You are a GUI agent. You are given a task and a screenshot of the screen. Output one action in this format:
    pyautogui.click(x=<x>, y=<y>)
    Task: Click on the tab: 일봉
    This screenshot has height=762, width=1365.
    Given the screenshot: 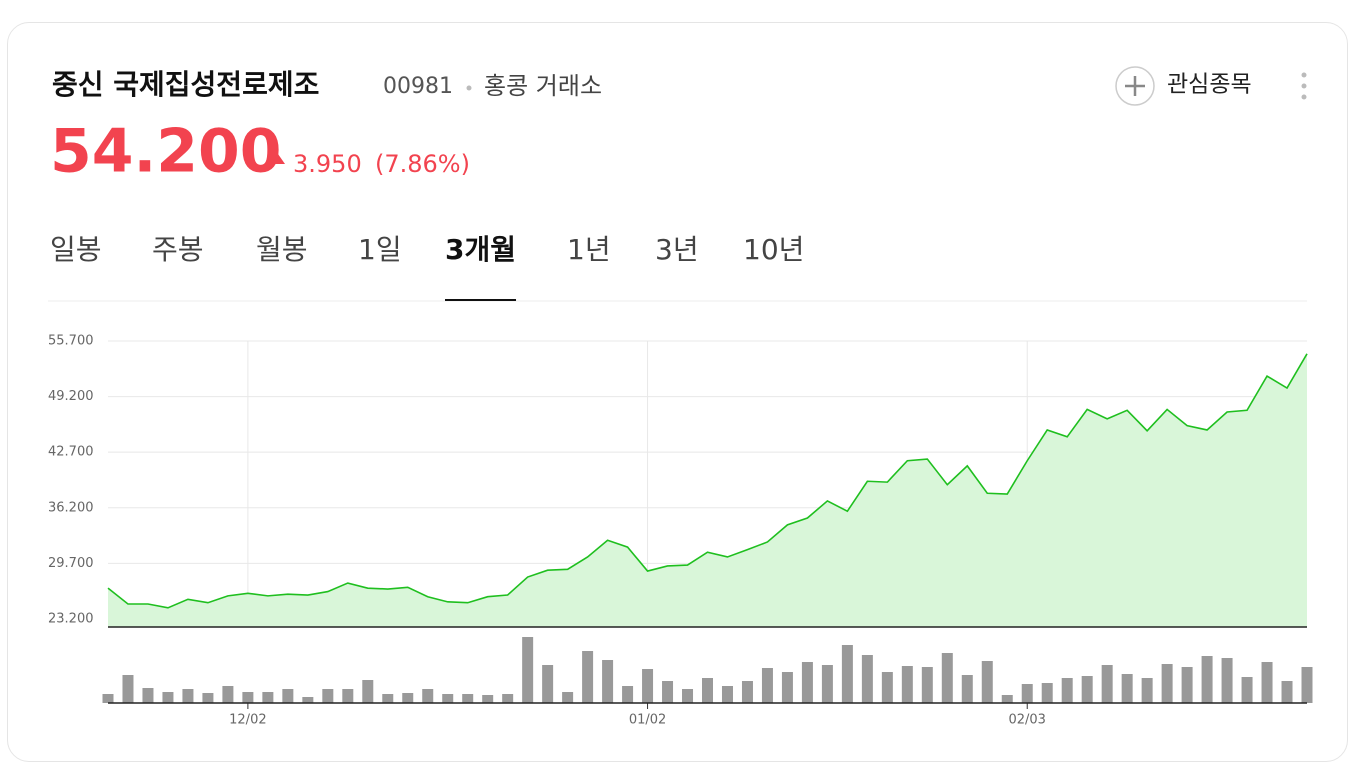 What is the action you would take?
    pyautogui.click(x=76, y=249)
    